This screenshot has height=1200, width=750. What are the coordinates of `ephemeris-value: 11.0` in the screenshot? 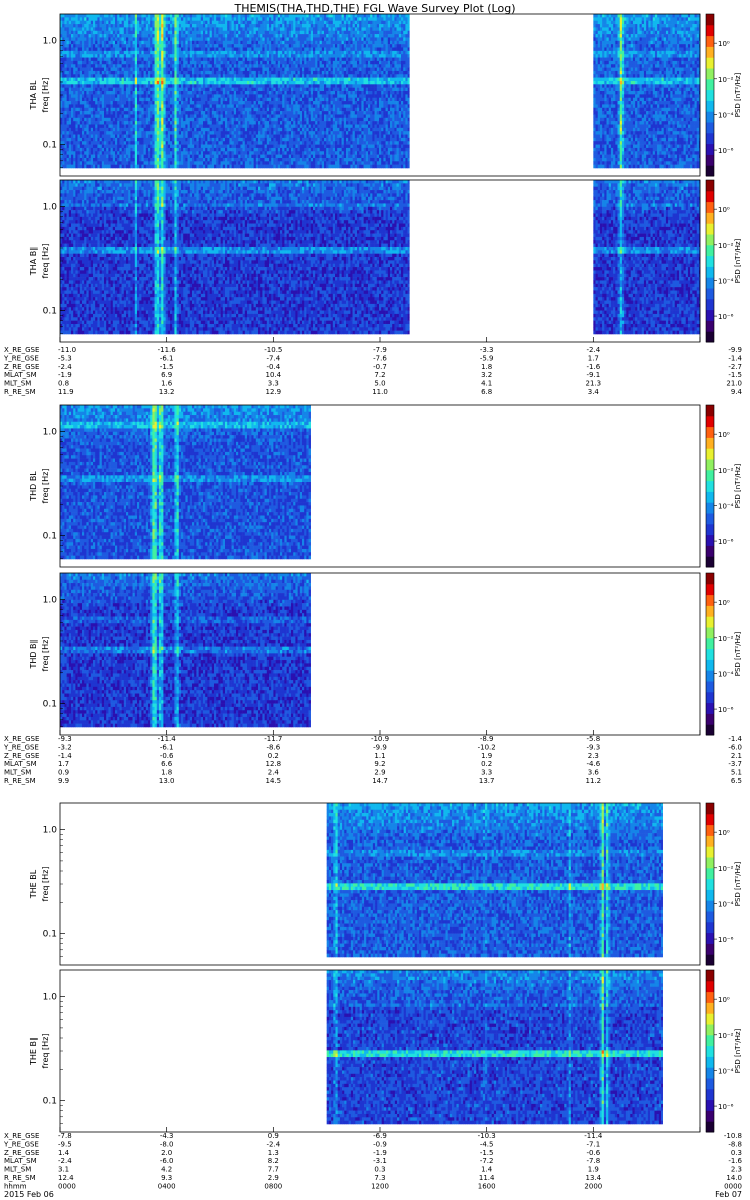 It's located at (380, 392).